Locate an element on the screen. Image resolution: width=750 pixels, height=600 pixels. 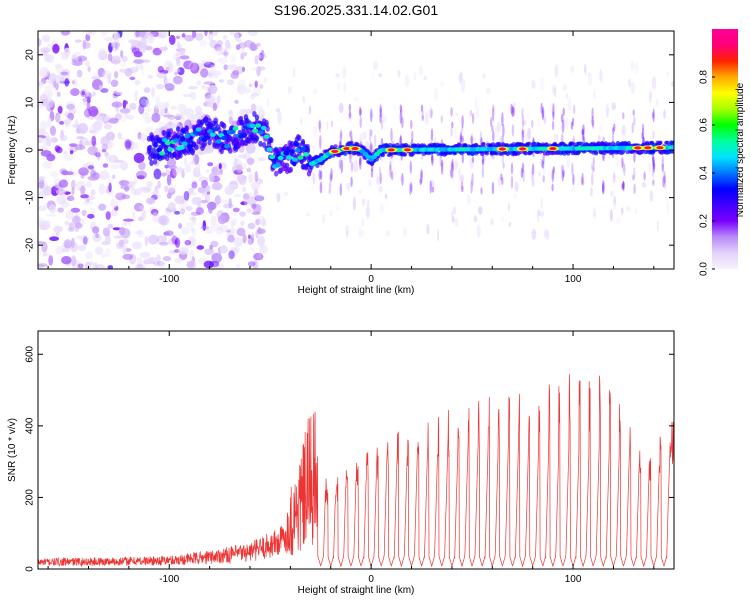
colorbar-tick-label: 0.2 is located at coordinates (704, 221).